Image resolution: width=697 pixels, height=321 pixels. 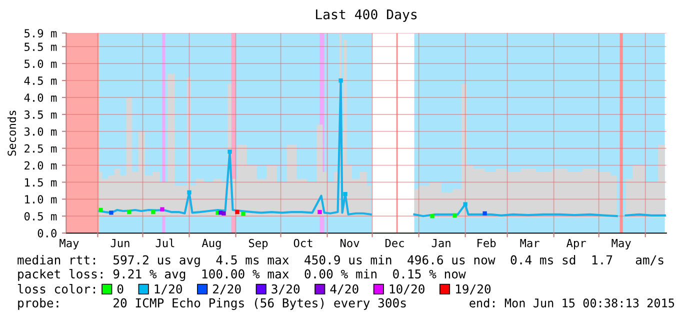 What do you see at coordinates (242, 275) in the screenshot?
I see `text: packet loss: 9.21 % avg 100.00 % max 0.00 % min 0.15 % now` at bounding box center [242, 275].